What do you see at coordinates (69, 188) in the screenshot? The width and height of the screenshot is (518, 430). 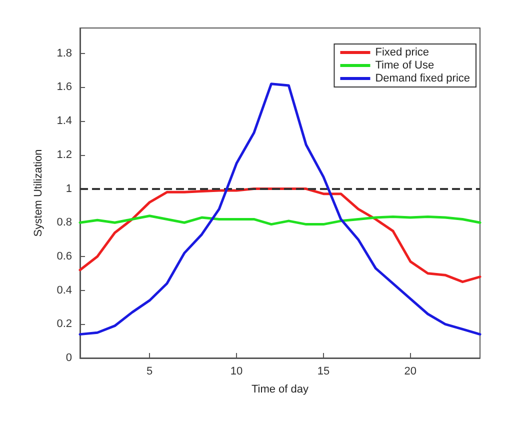 I see `y-tick-label: 1` at bounding box center [69, 188].